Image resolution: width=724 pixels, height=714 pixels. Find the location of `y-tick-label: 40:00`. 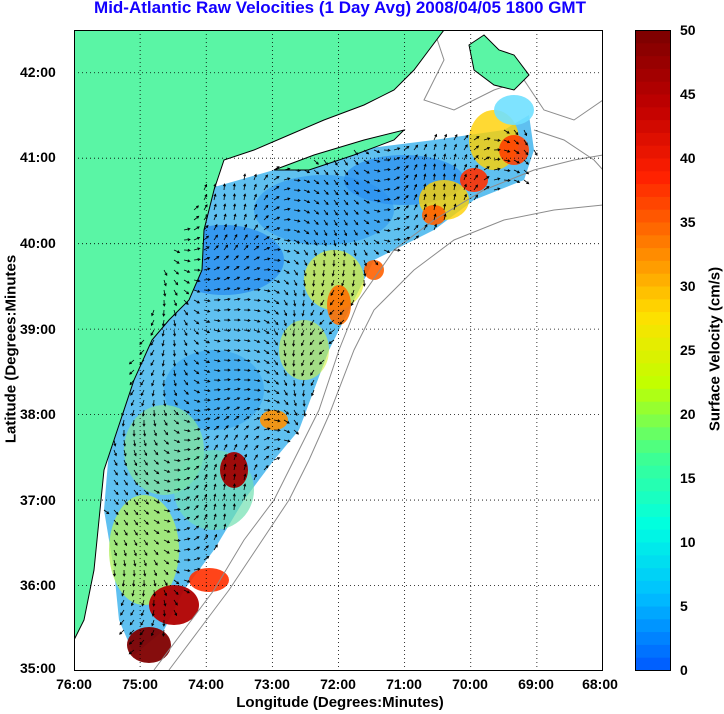

y-tick-label: 40:00 is located at coordinates (38, 243).